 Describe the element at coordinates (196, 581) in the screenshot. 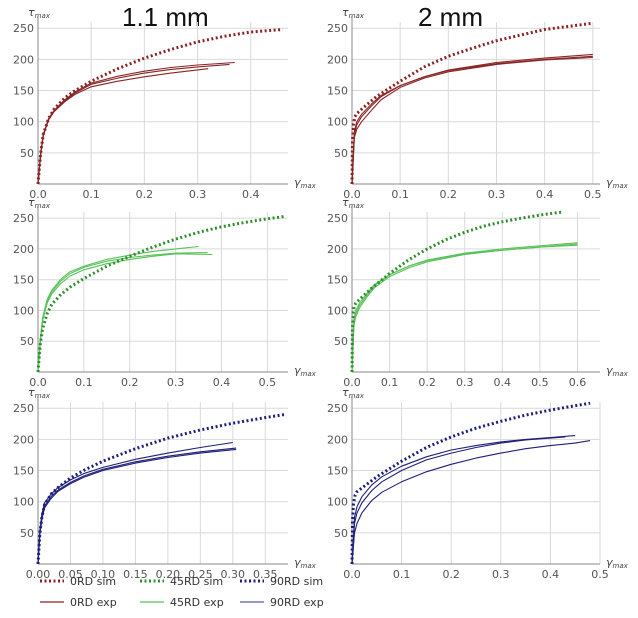

I see `legend-label: 45RD sim` at that location.